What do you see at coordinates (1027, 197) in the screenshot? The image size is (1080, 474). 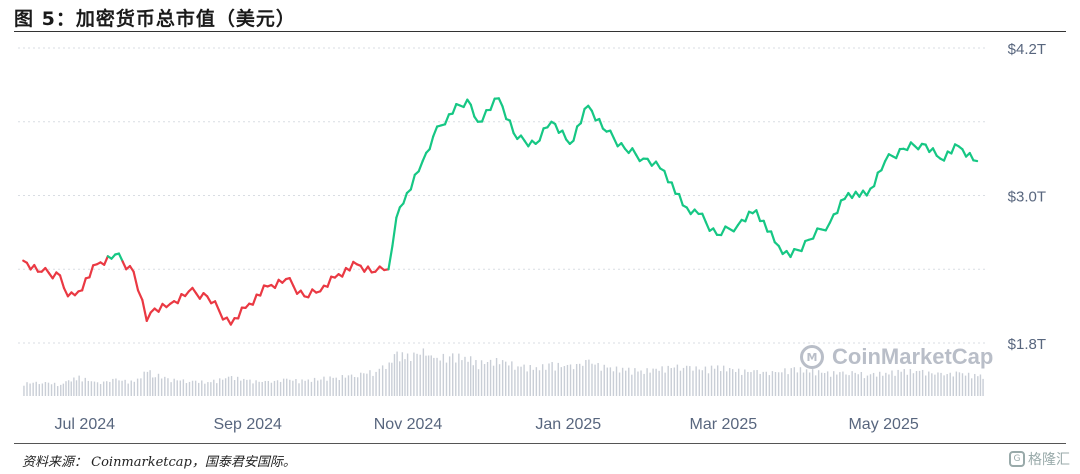 I see `y-tick-label: $3.0T` at bounding box center [1027, 197].